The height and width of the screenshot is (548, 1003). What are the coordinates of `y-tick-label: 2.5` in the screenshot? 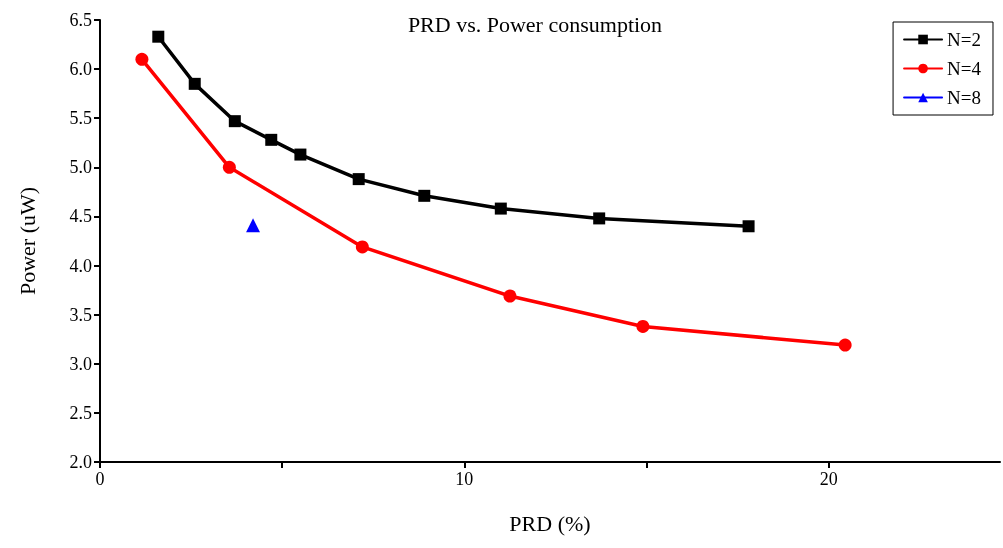 It's located at (80, 412).